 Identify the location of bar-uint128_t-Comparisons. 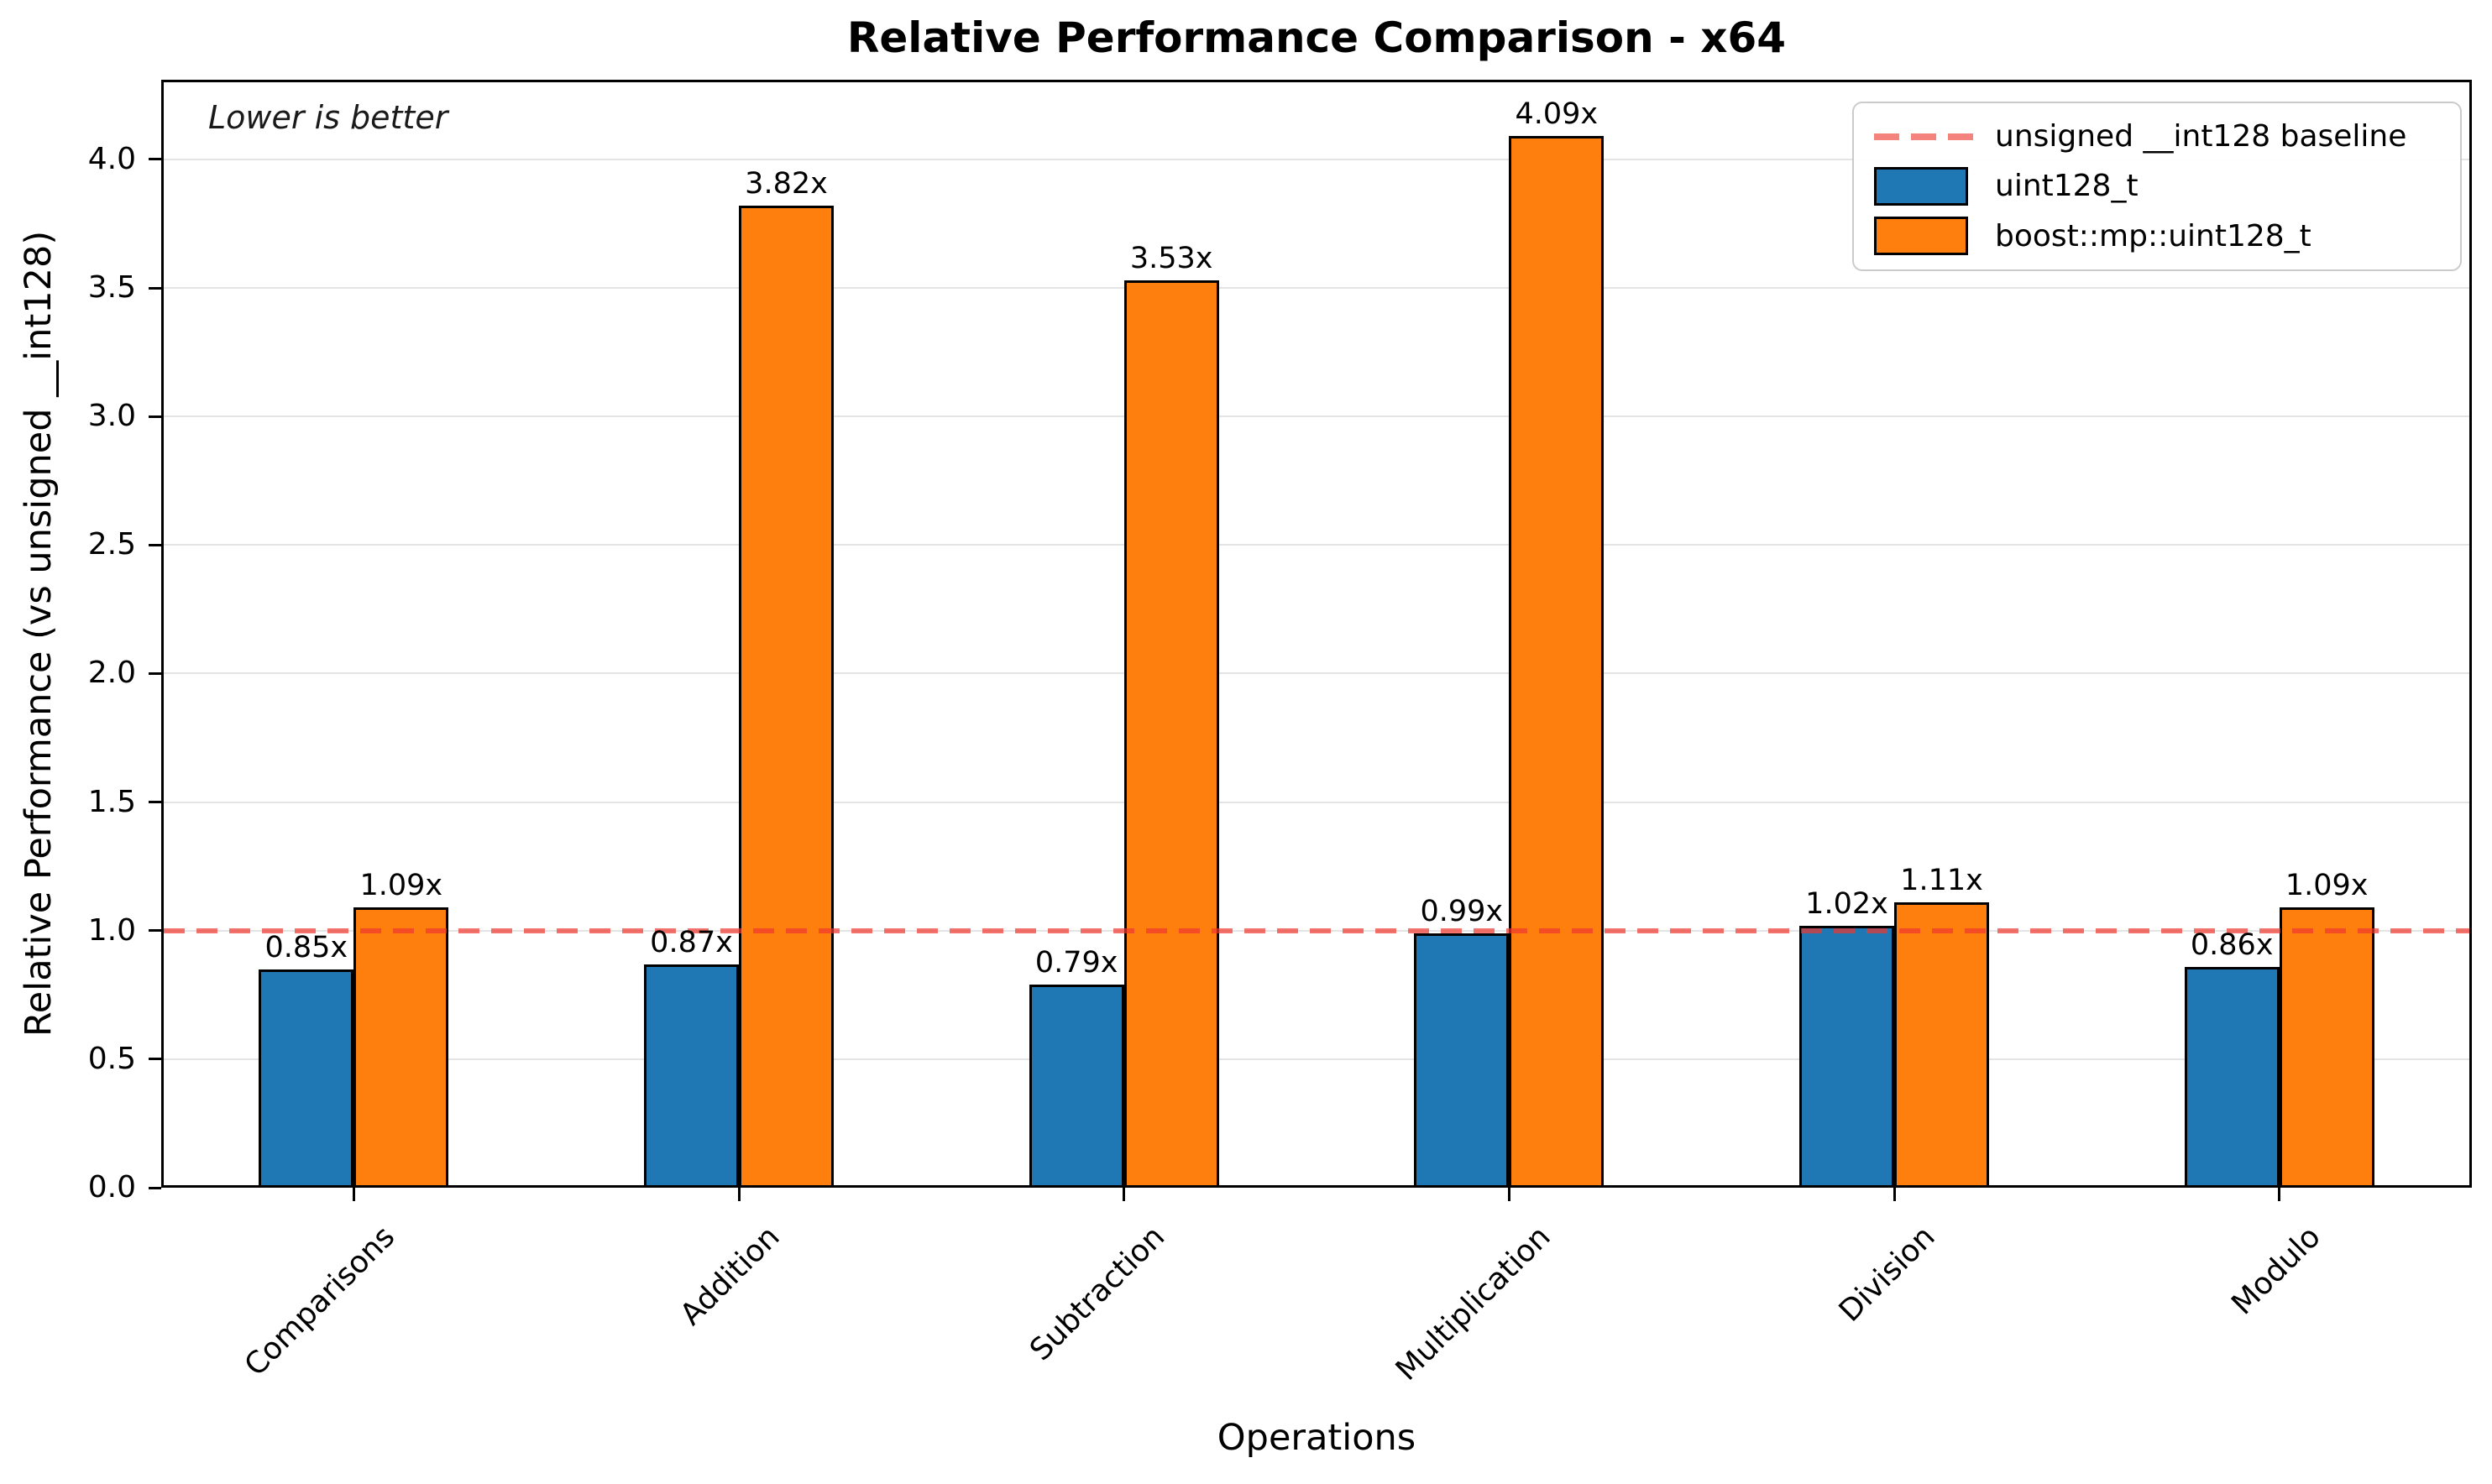
(306, 1078).